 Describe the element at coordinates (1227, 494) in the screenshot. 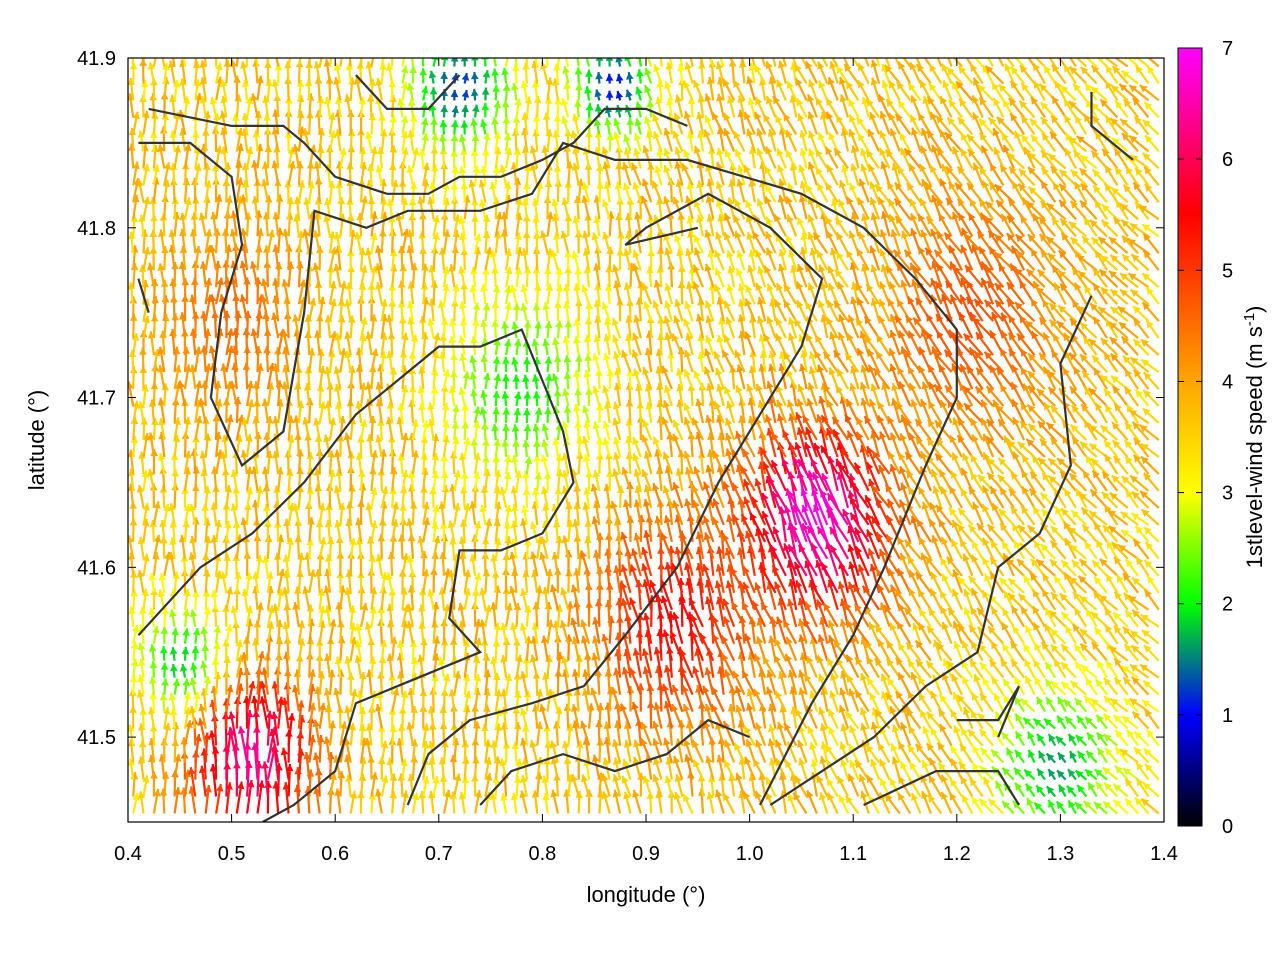

I see `colorbar-tick-label: 3` at that location.